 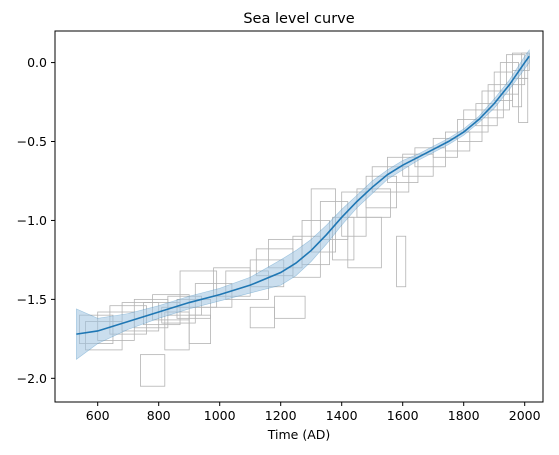 What do you see at coordinates (220, 415) in the screenshot?
I see `x-tick-label: 1000` at bounding box center [220, 415].